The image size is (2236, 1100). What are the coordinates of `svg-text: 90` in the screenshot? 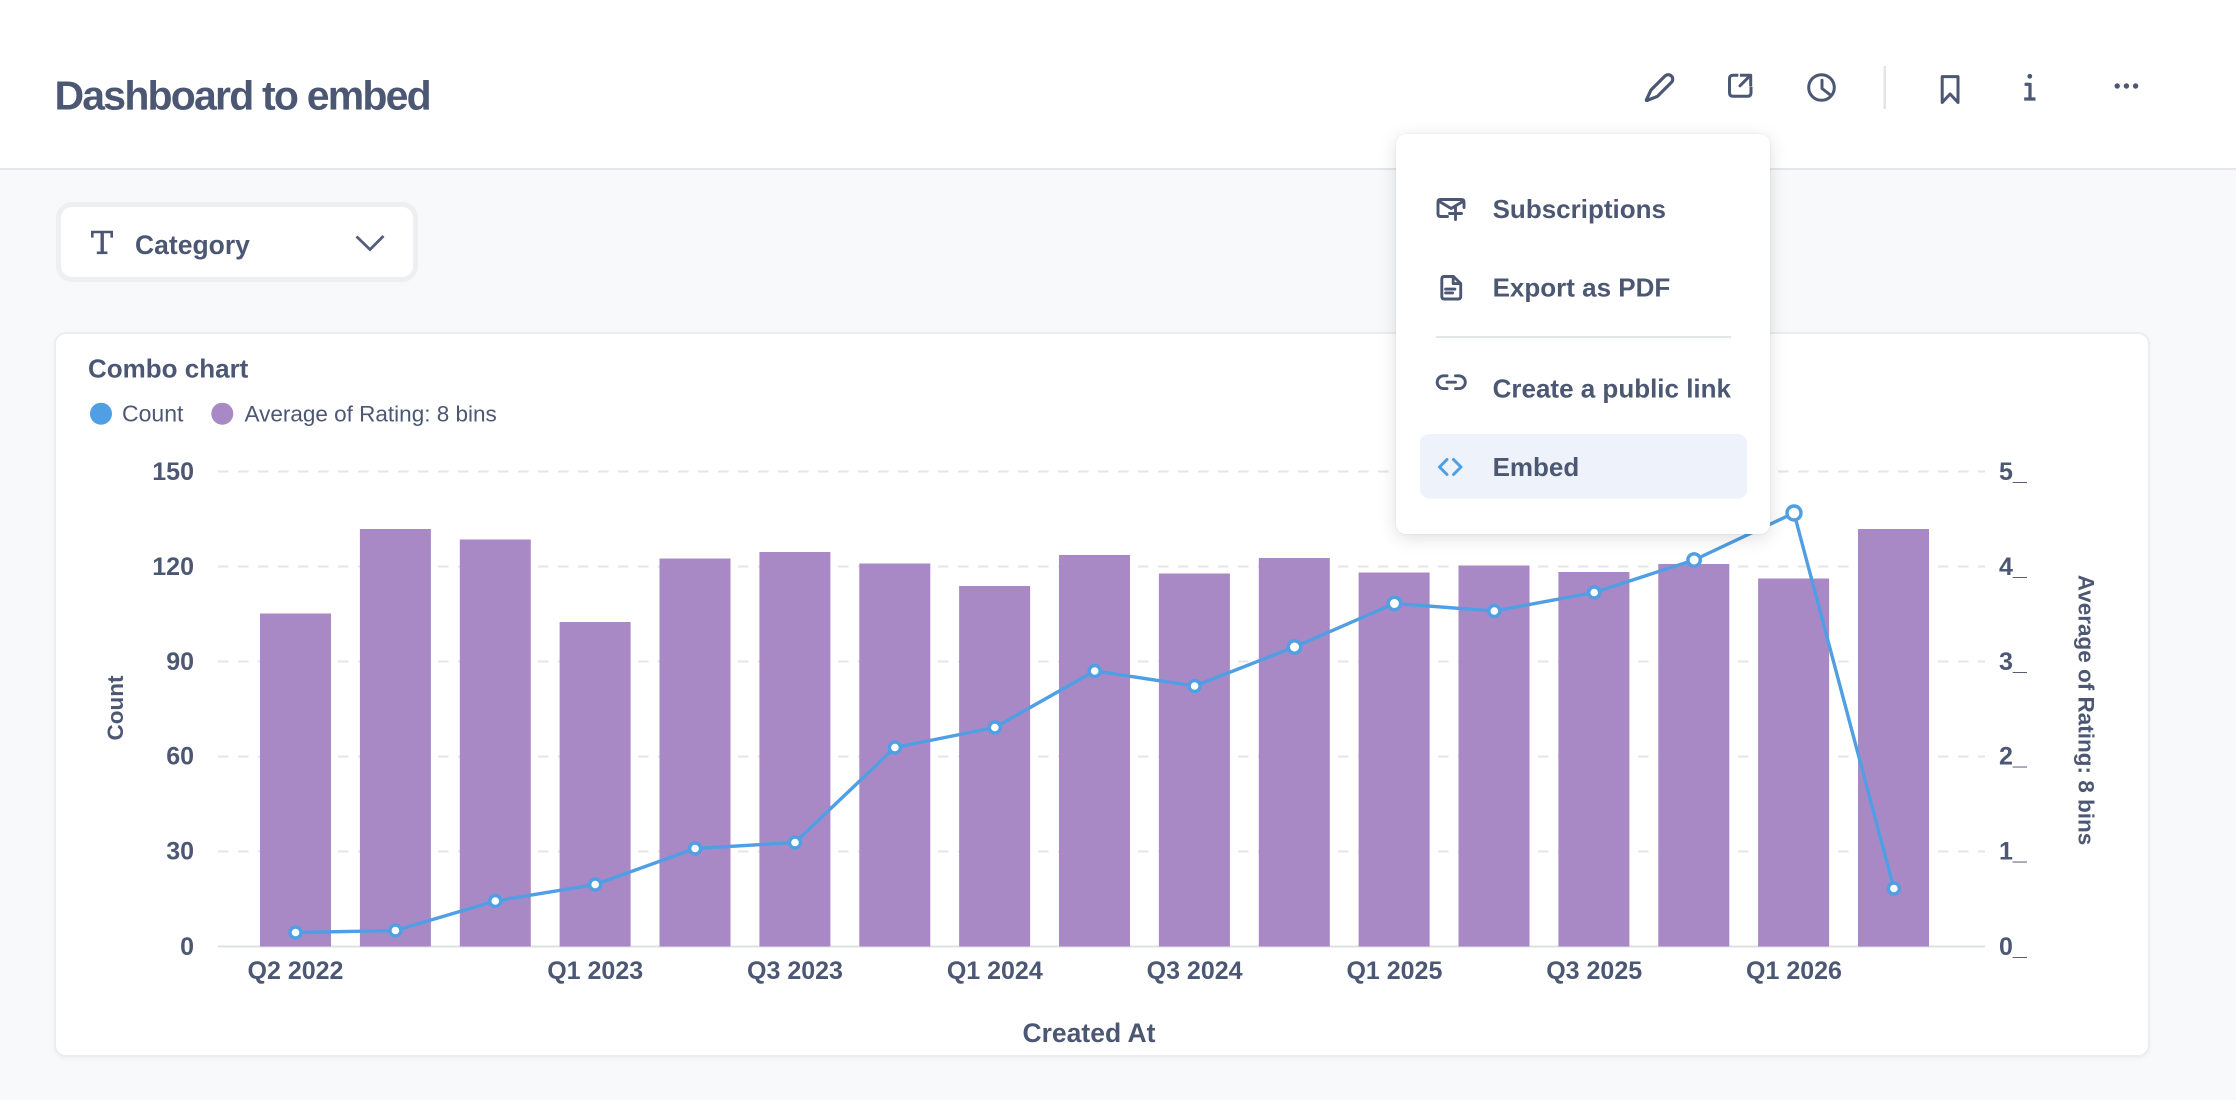 It's located at (180, 662).